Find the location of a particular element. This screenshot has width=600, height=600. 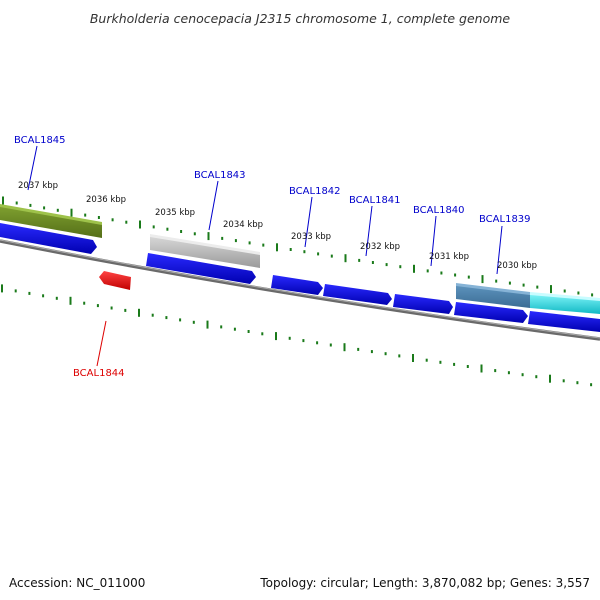

leader-line-bcal1842 is located at coordinates (308, 222).